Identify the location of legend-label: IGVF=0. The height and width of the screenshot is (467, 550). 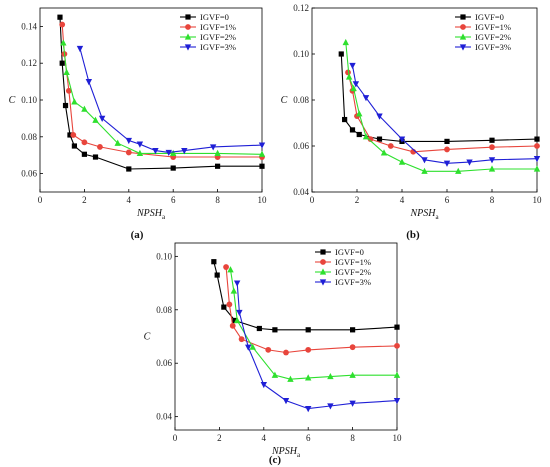
(349, 252).